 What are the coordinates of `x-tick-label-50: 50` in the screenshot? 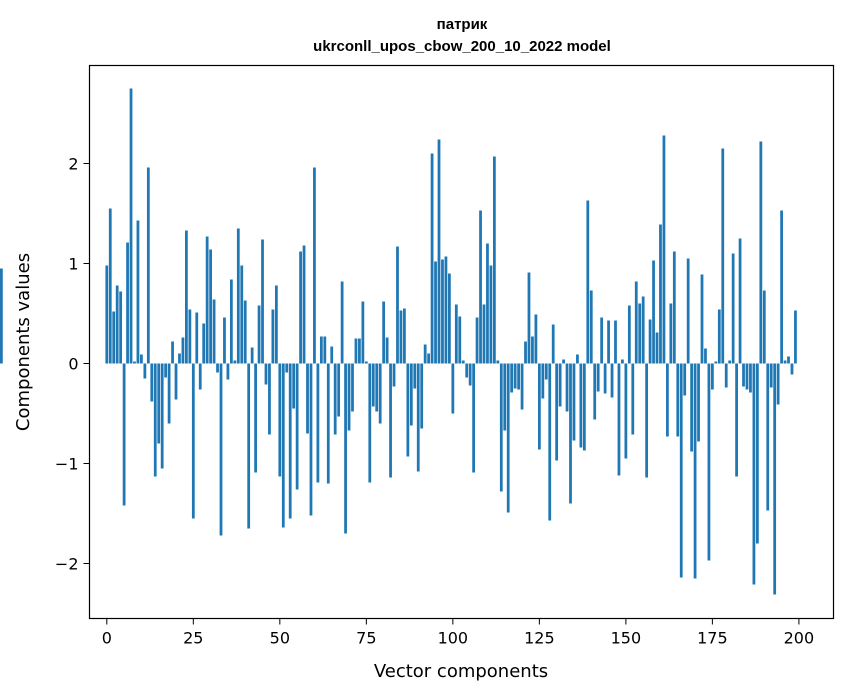 It's located at (280, 638).